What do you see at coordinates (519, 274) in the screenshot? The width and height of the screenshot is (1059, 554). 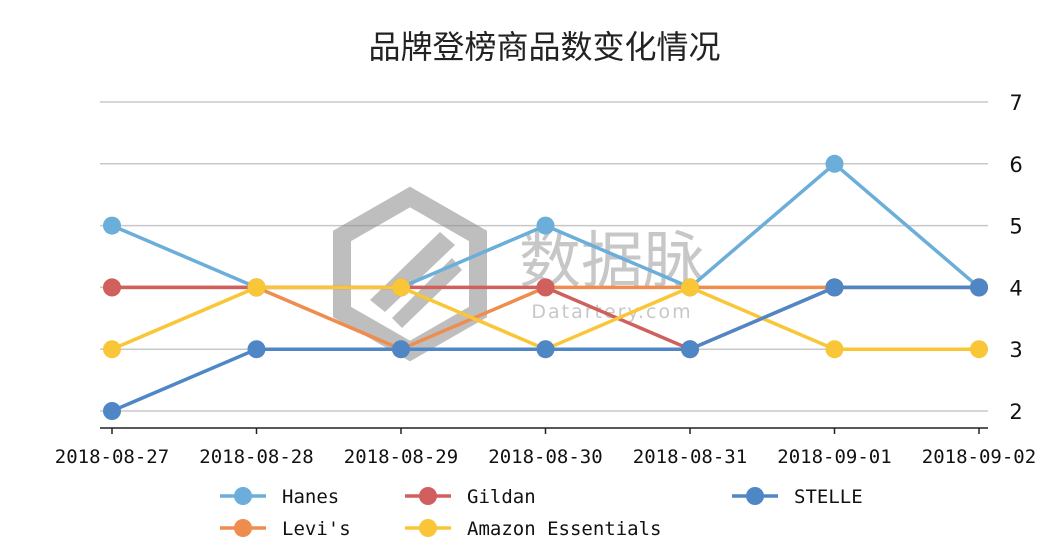 I see `watermark: 数据脉 Datartery.com` at bounding box center [519, 274].